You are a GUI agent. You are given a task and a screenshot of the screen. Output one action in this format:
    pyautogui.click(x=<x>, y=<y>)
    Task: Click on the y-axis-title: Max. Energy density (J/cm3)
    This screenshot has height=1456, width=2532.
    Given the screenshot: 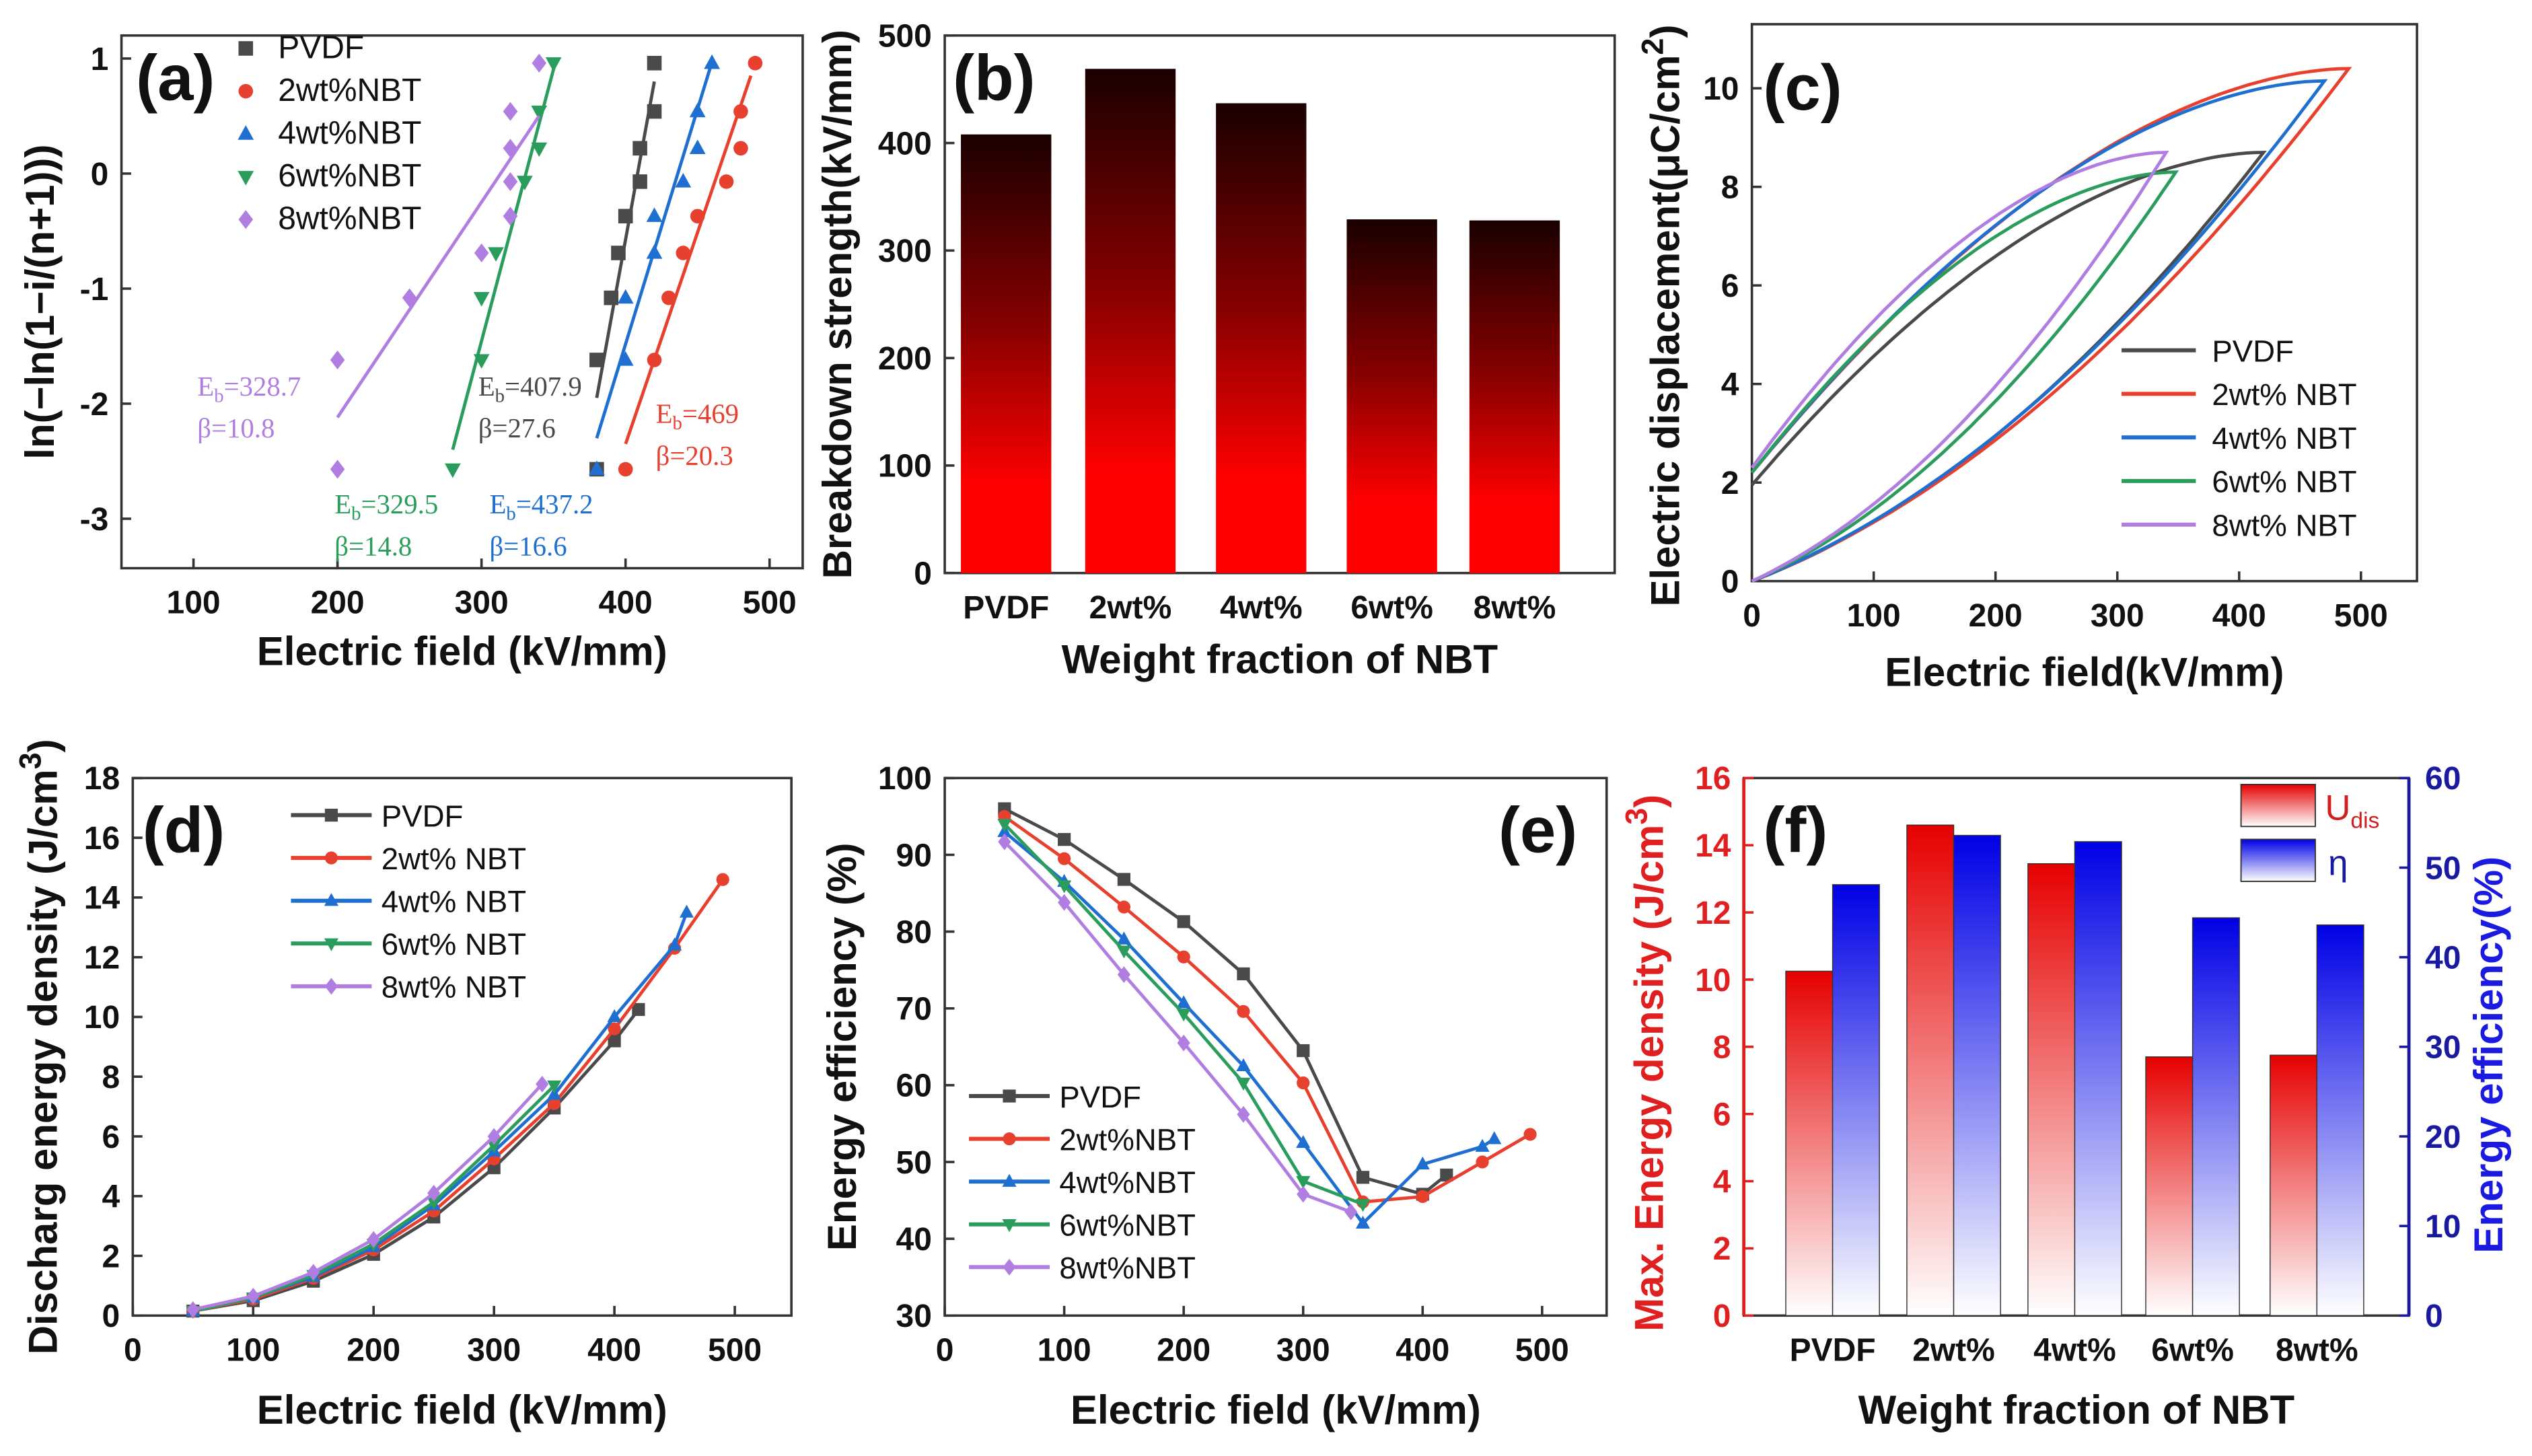 What is the action you would take?
    pyautogui.click(x=1646, y=1063)
    